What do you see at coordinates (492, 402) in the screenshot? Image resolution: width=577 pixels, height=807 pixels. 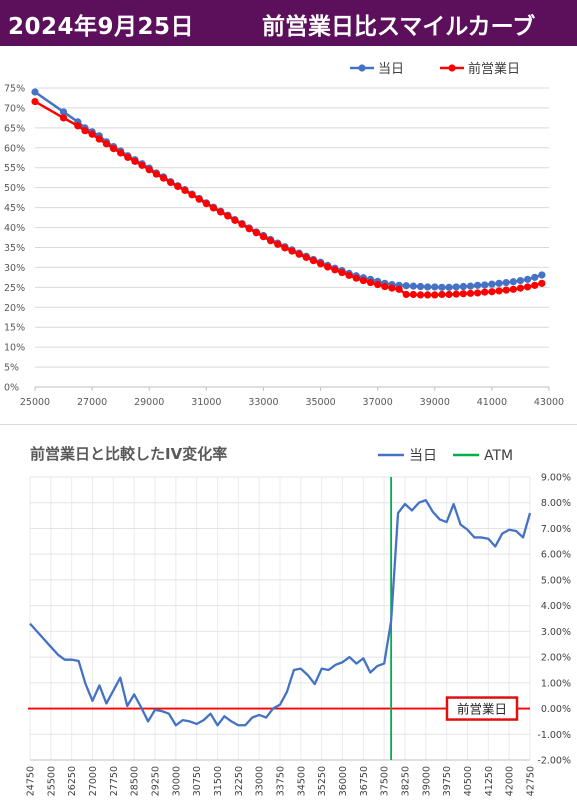 I see `x-tick-label: 41000` at bounding box center [492, 402].